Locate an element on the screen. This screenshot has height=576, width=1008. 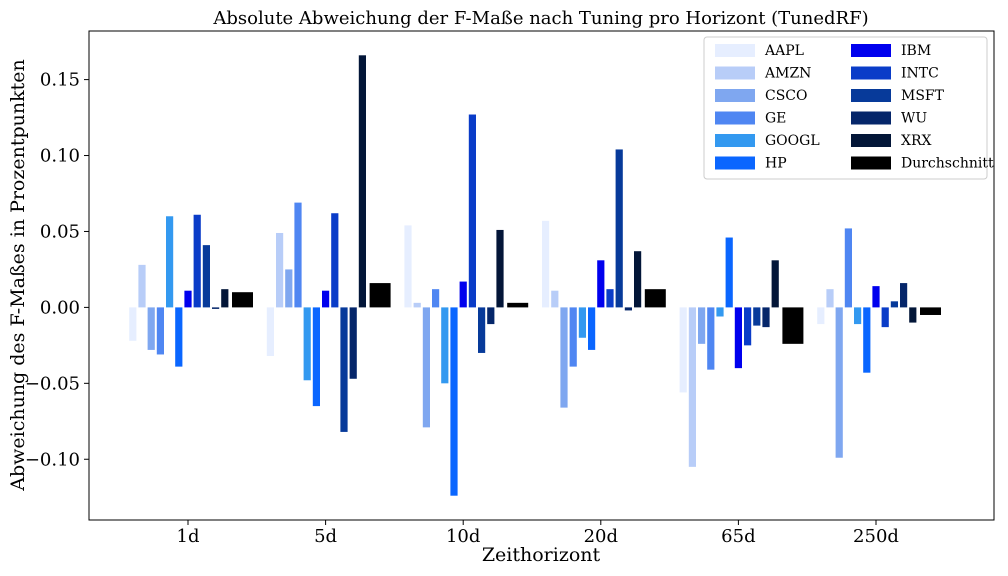
legend-label: Durchschnitt is located at coordinates (947, 164).